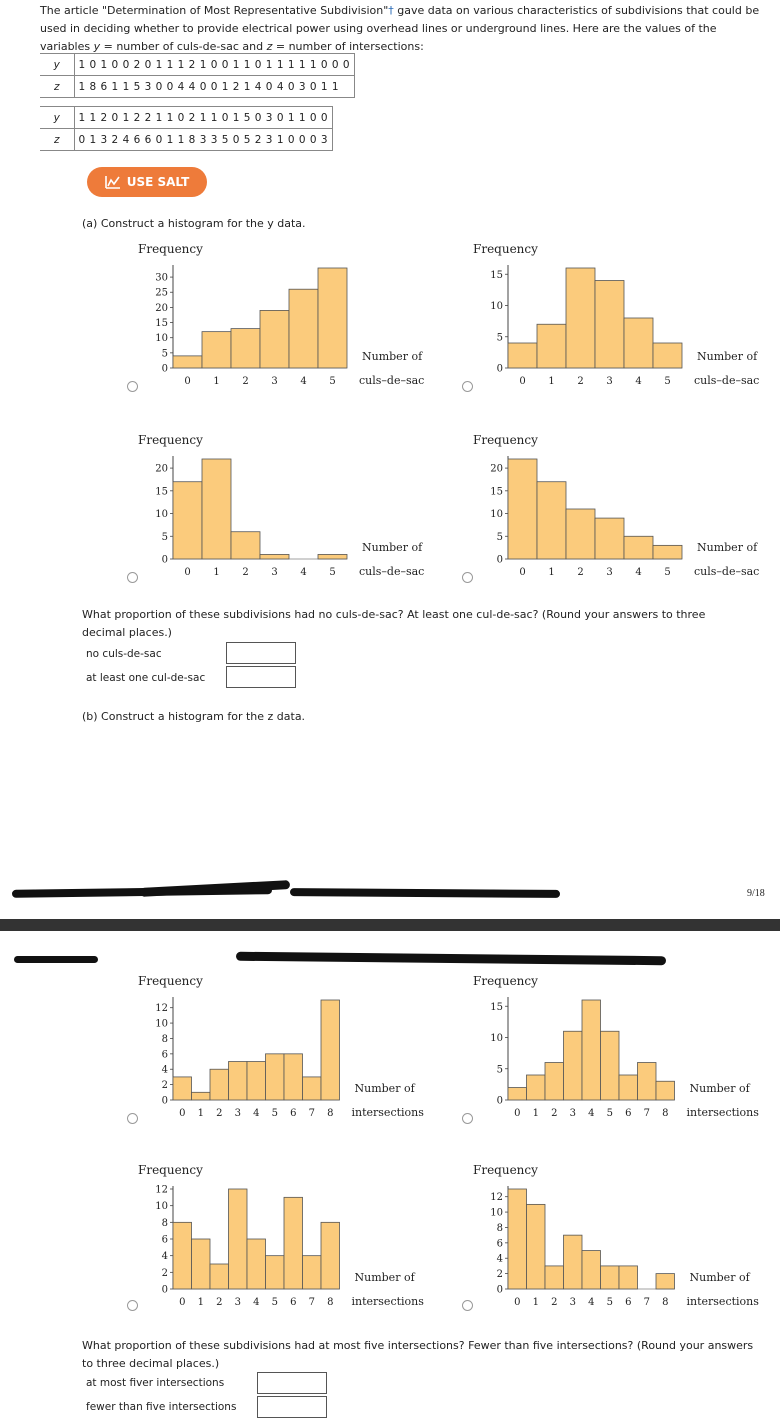  I want to click on x-tick-label: 8, so click(665, 1302).